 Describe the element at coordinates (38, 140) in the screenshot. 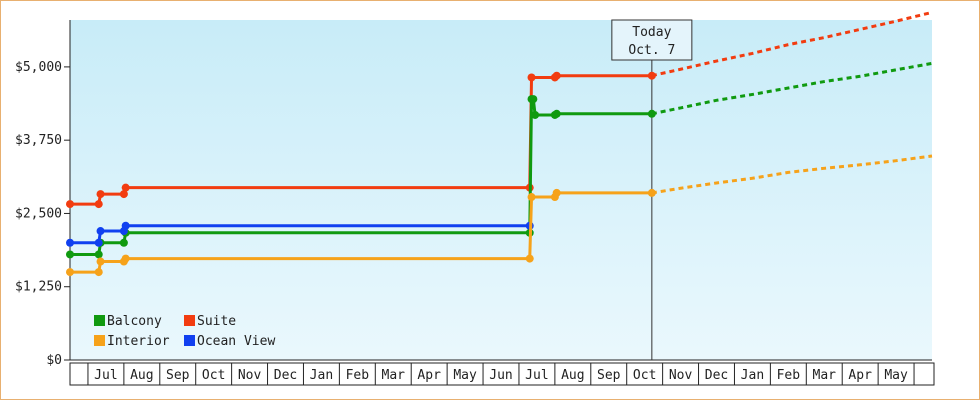

I see `y-tick-label: $3,750` at that location.